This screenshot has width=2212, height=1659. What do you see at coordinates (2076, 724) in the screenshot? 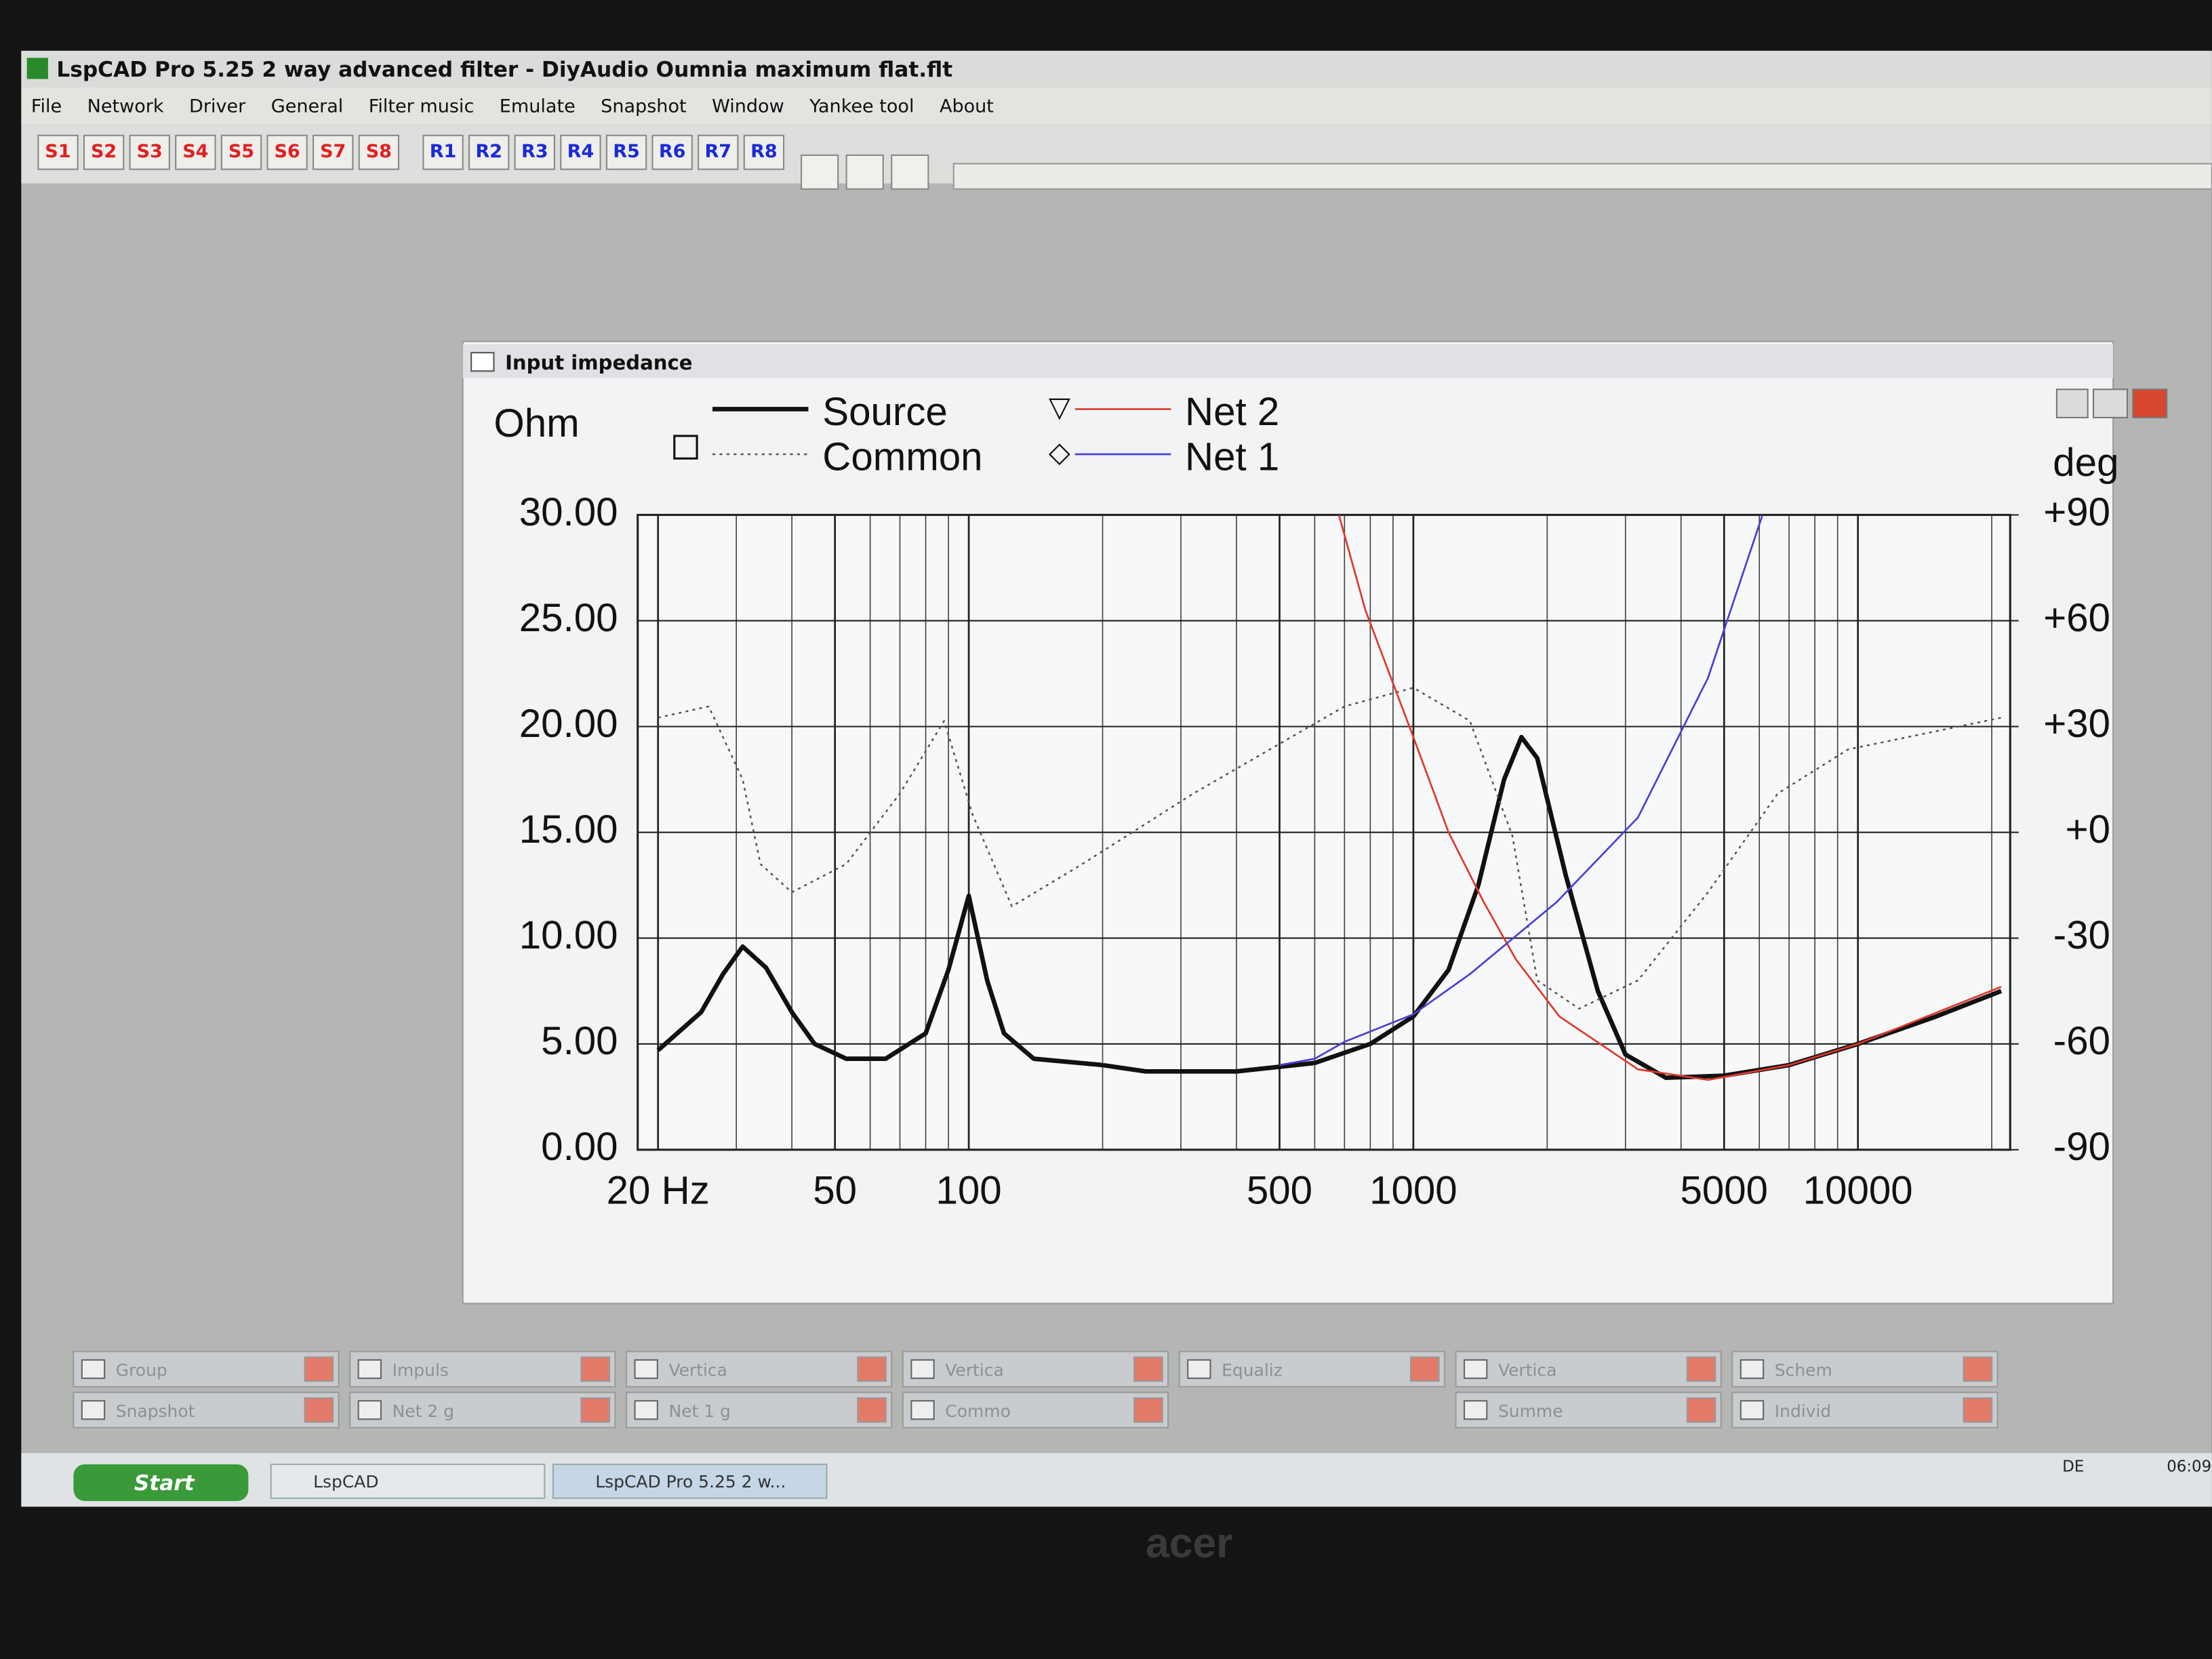
I see `y2-tick-label: +30` at bounding box center [2076, 724].